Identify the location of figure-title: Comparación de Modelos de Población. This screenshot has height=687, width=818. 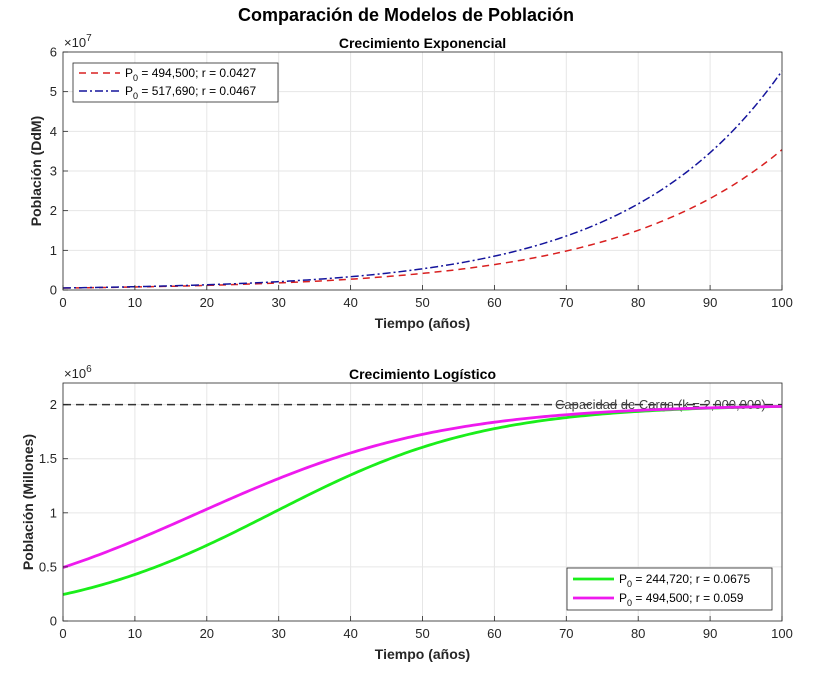
(406, 15).